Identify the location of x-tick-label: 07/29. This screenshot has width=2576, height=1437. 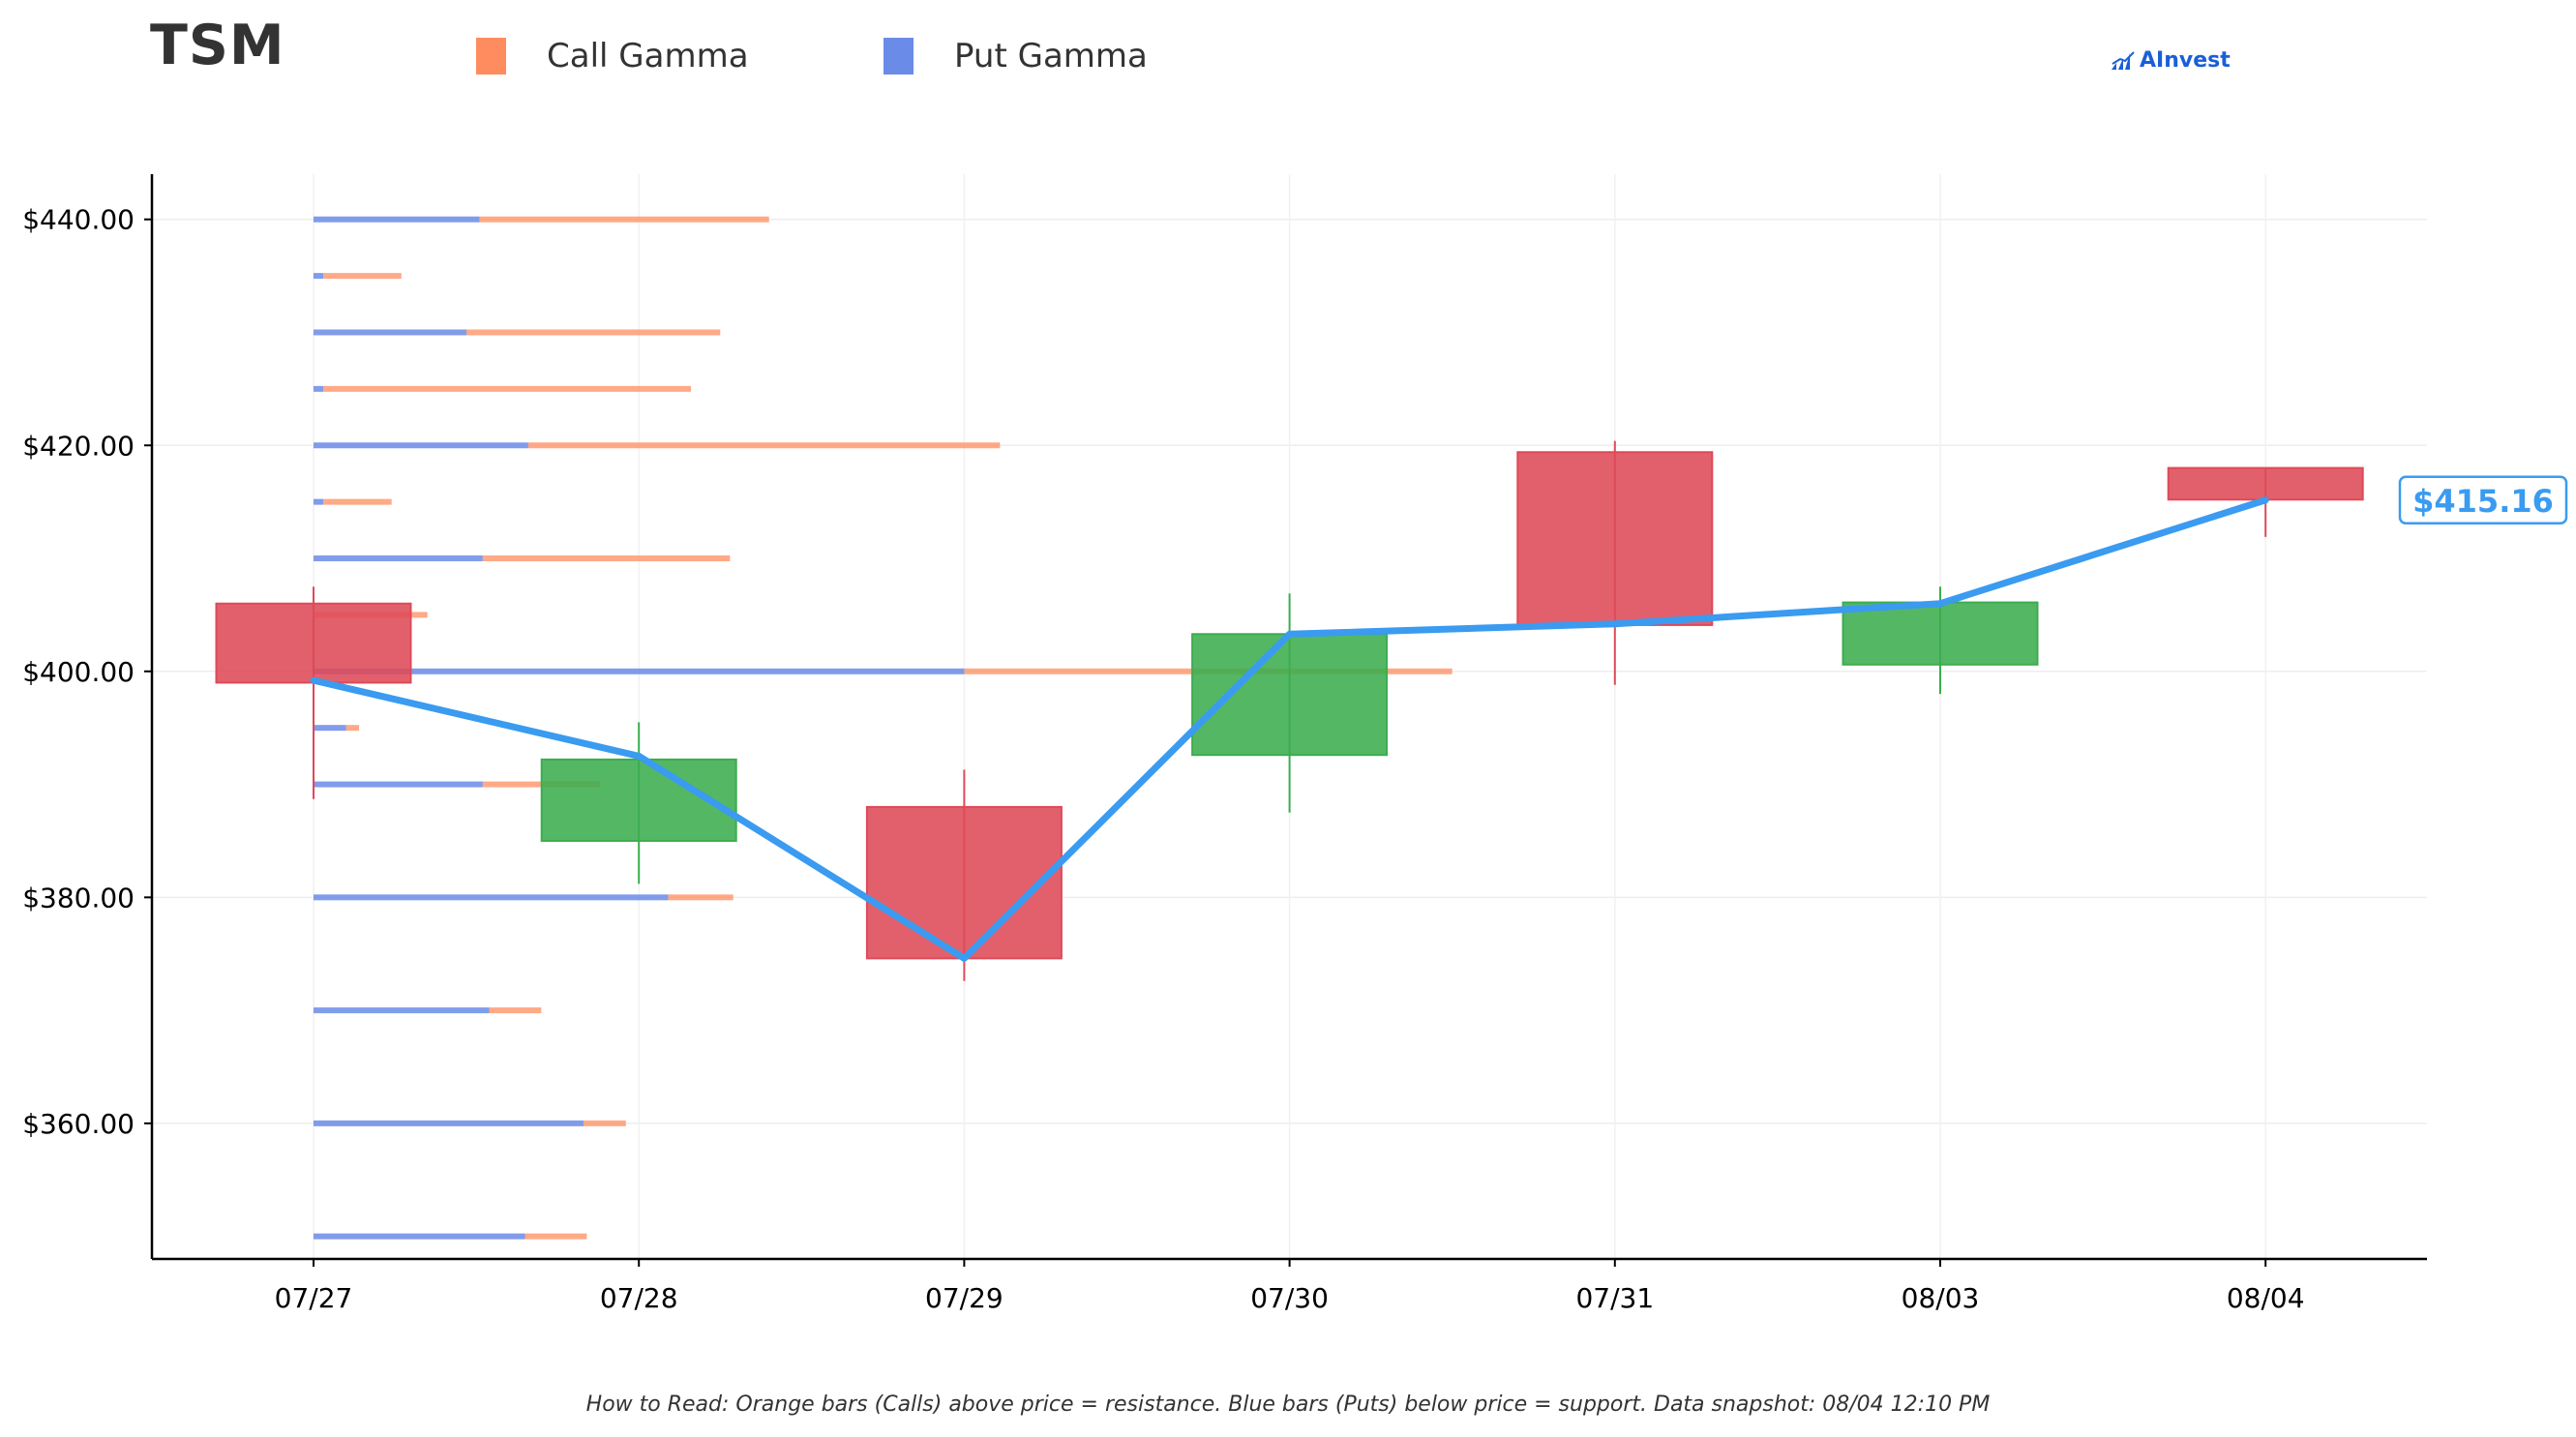
(964, 1298).